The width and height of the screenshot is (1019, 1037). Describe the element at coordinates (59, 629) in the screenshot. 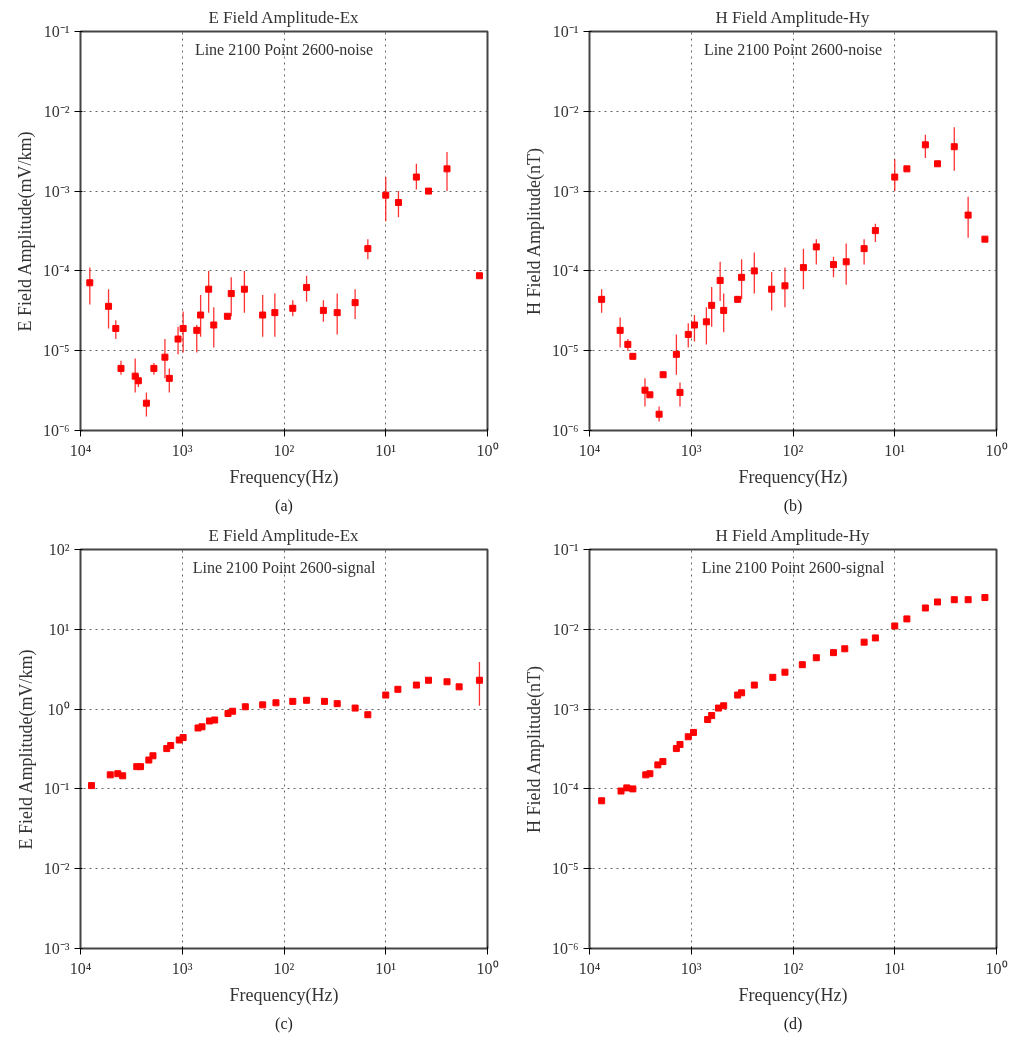

I see `y-tick-label: 10¹` at that location.